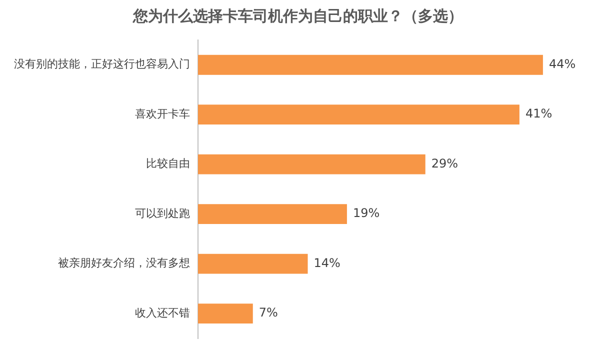 The height and width of the screenshot is (353, 600). I want to click on data-label: 19%, so click(366, 213).